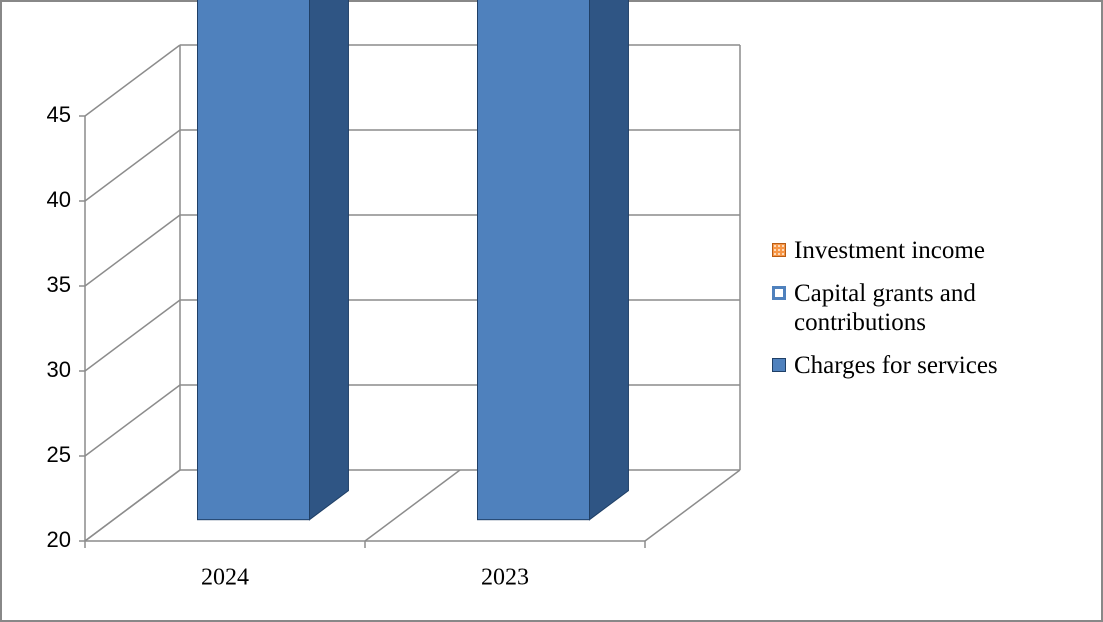  What do you see at coordinates (59, 369) in the screenshot?
I see `y-tick-label: 30` at bounding box center [59, 369].